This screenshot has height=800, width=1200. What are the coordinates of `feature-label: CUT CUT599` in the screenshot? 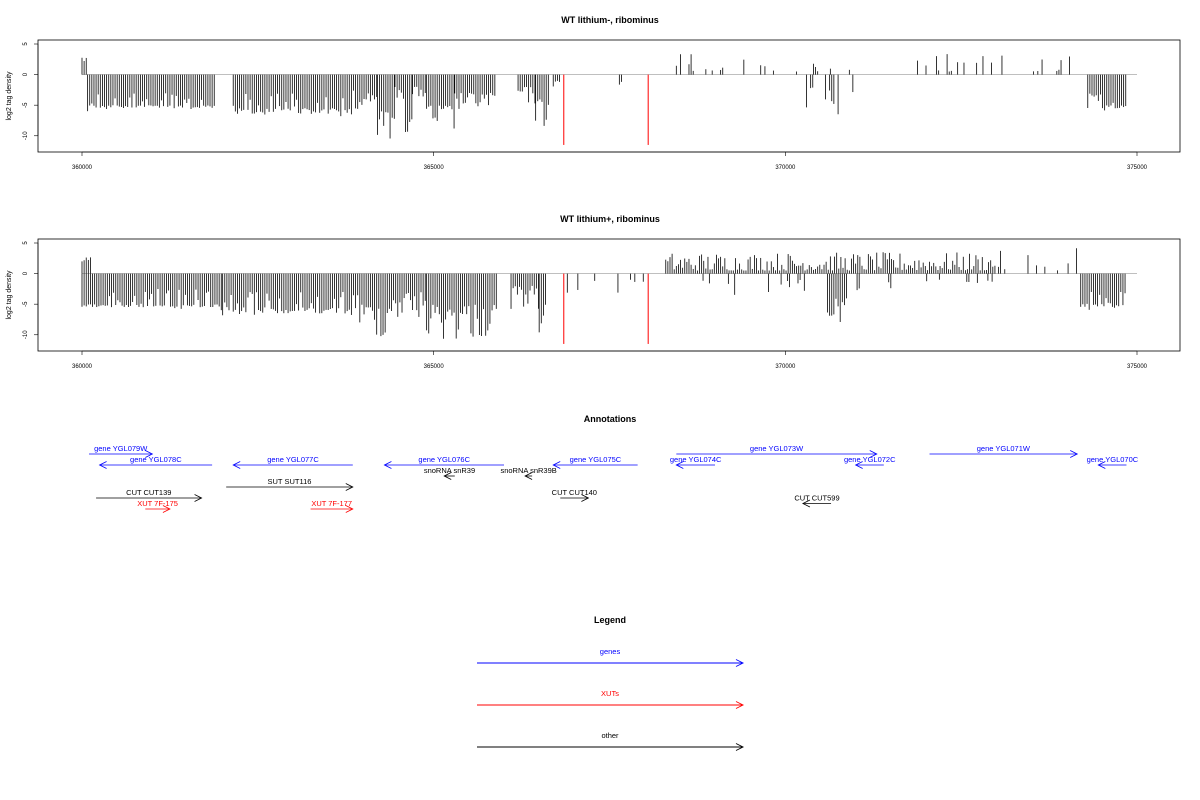 It's located at (816, 498).